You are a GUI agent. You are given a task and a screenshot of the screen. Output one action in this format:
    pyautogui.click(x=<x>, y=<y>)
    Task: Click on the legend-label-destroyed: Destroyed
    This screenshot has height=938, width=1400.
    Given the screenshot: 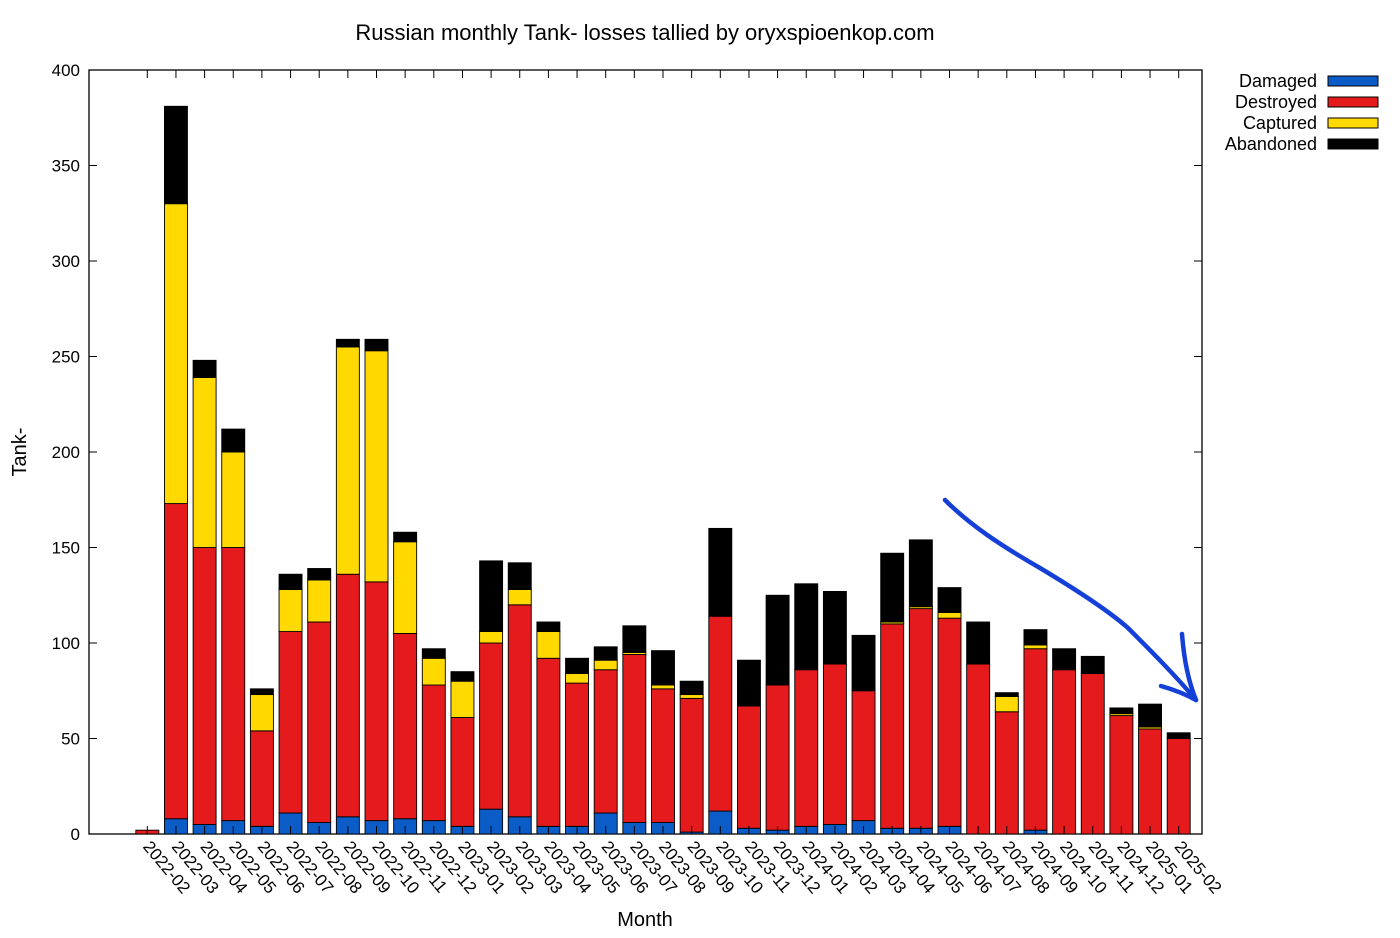 What is the action you would take?
    pyautogui.click(x=1276, y=102)
    